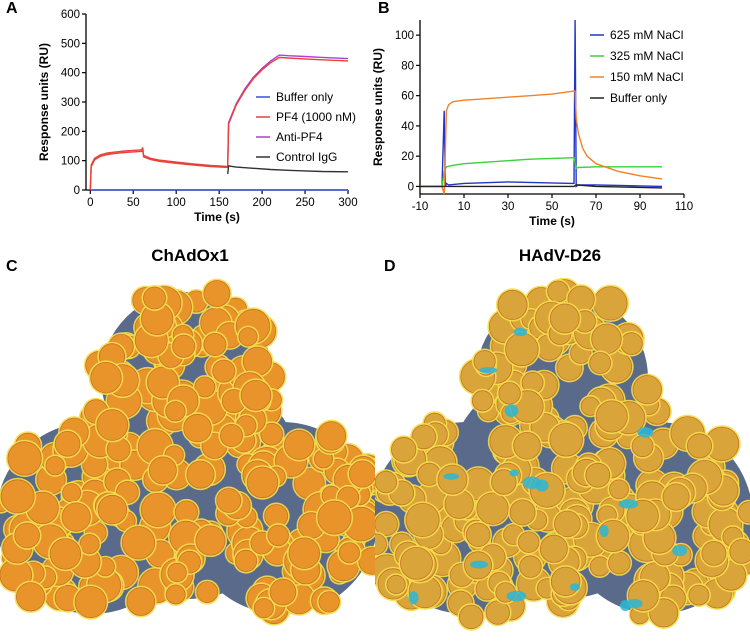 The height and width of the screenshot is (643, 750). I want to click on panel-label-b: B, so click(384, 8).